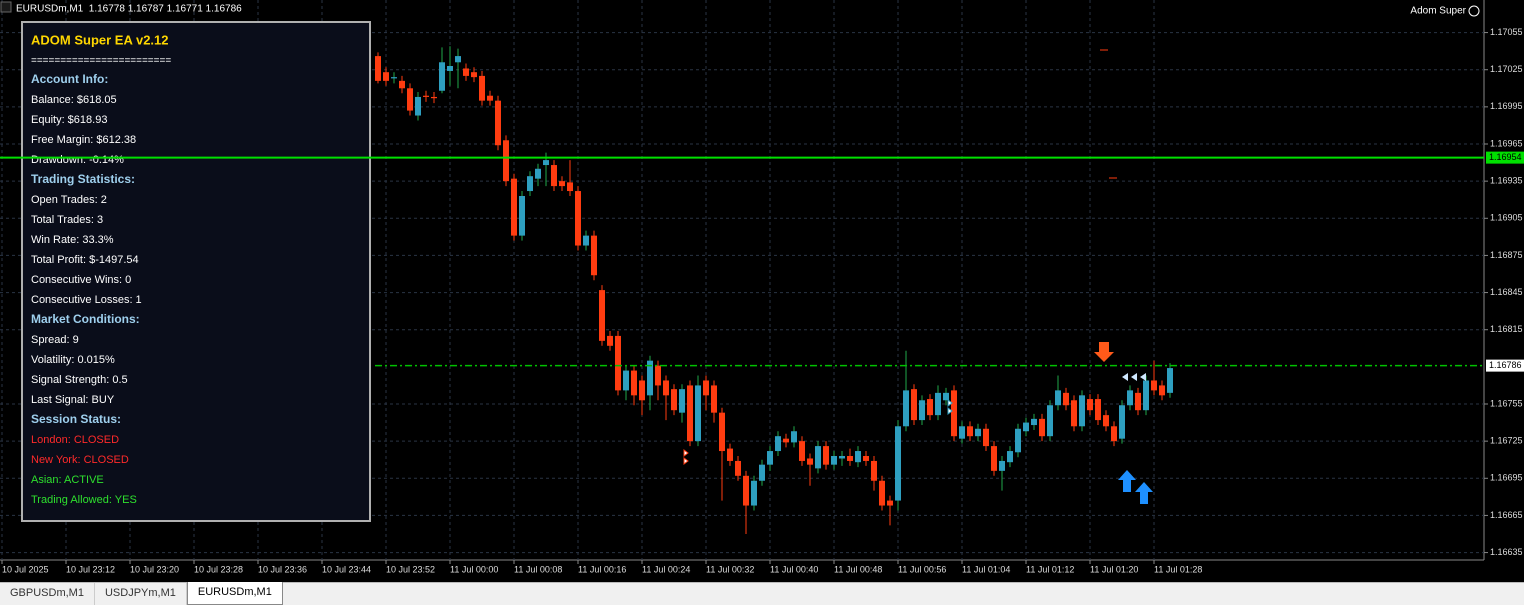  Describe the element at coordinates (73, 400) in the screenshot. I see `panel-item: Last Signal: BUY` at that location.